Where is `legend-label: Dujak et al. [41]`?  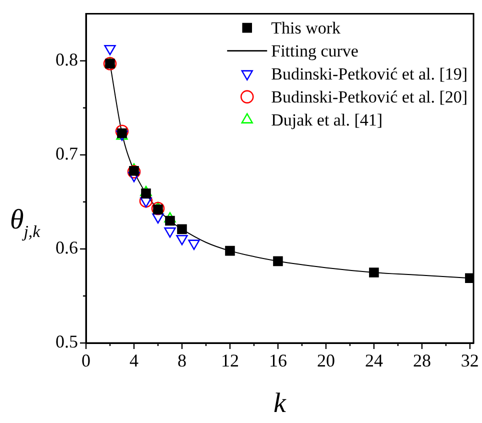
legend-label: Dujak et al. [41] is located at coordinates (327, 120).